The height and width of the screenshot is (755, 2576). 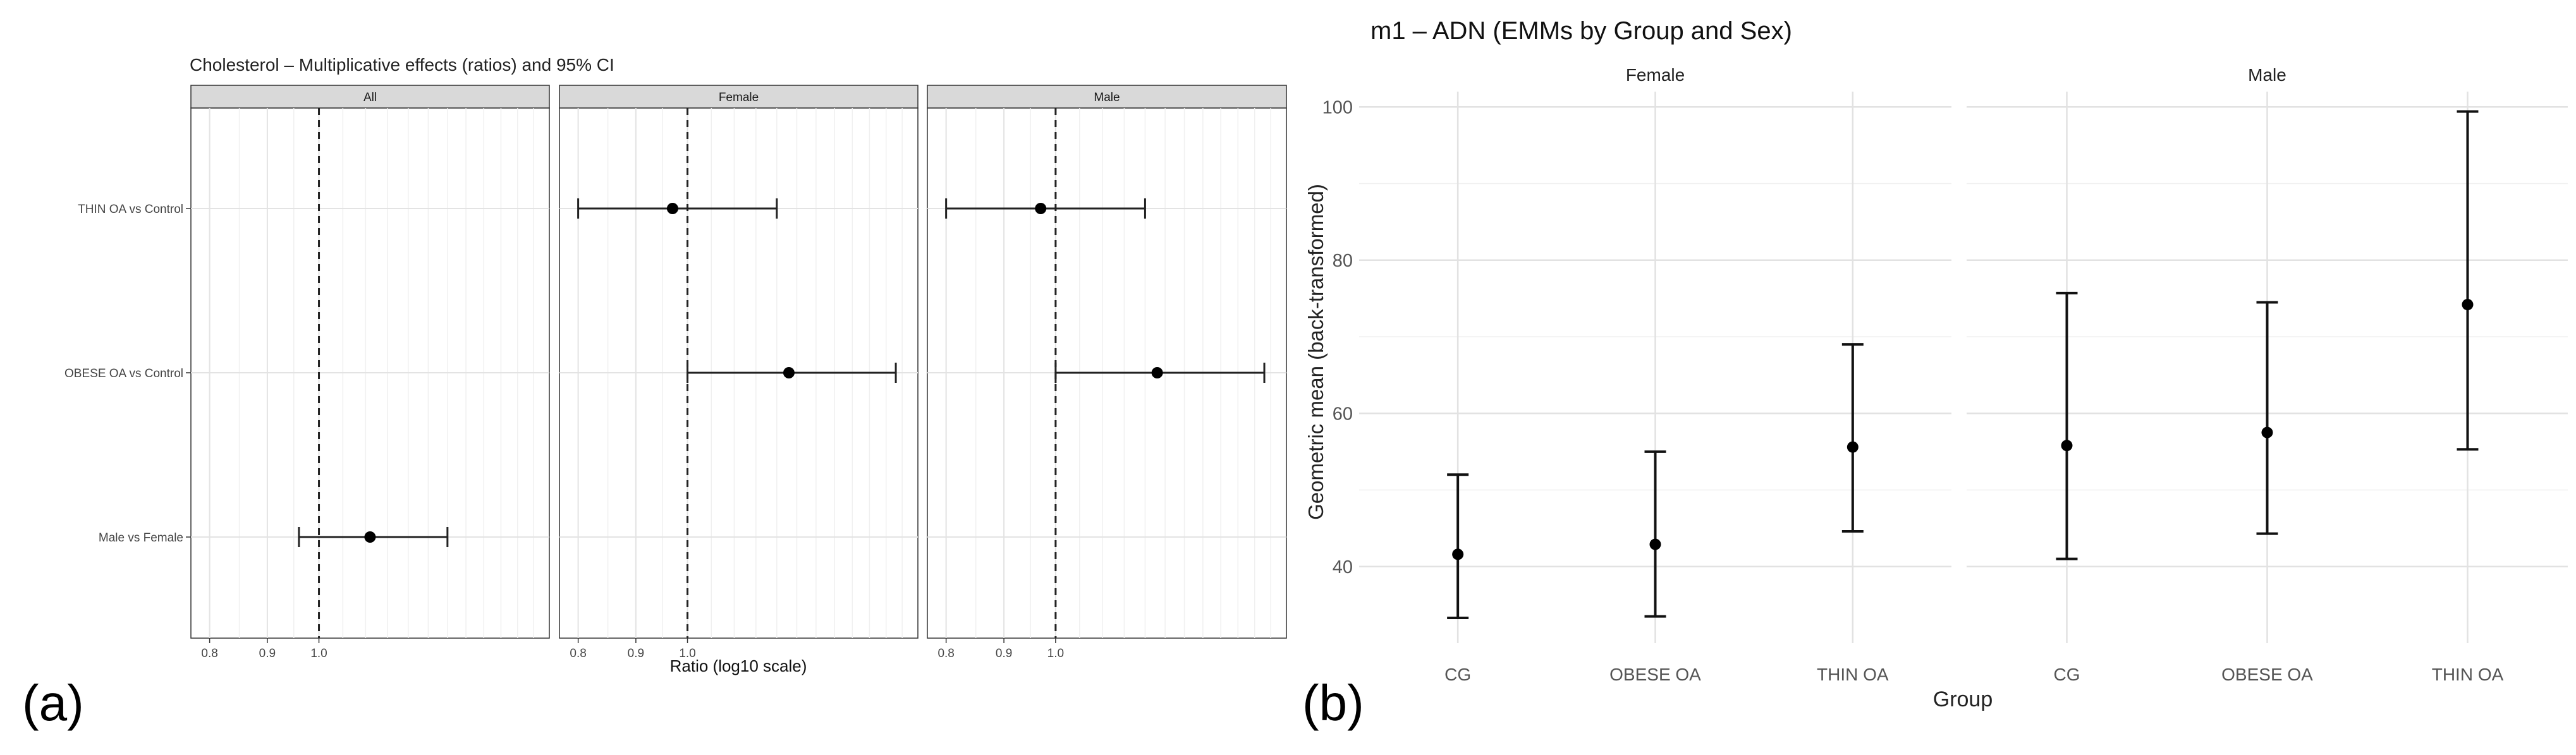 I want to click on facet-label: All, so click(x=370, y=98).